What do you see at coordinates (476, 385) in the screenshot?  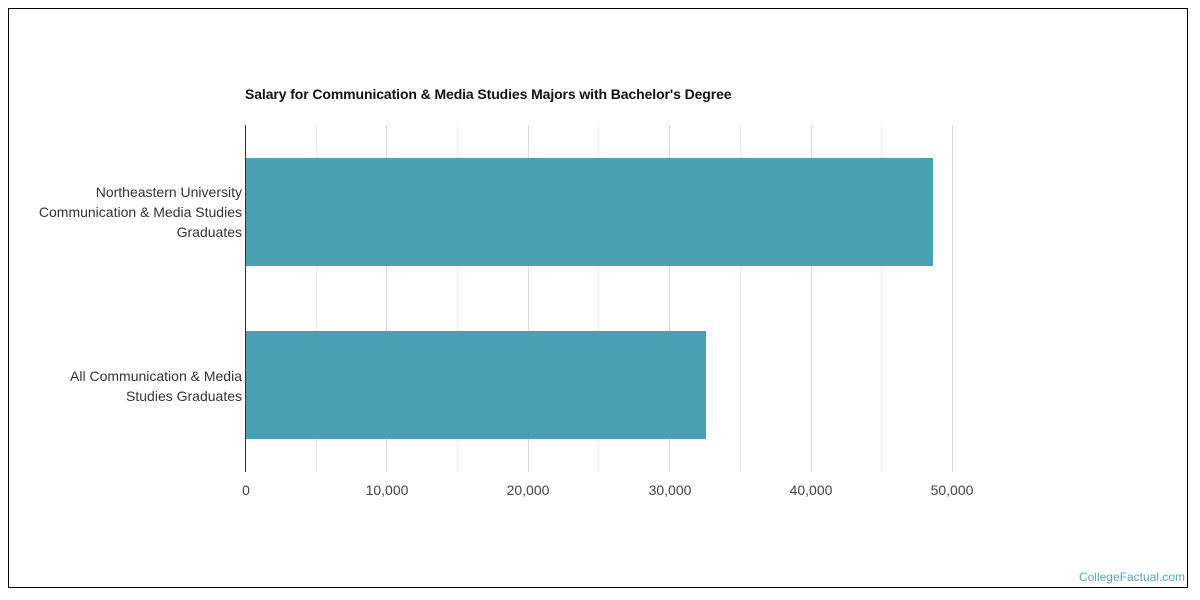 I see `bar-all-graduates` at bounding box center [476, 385].